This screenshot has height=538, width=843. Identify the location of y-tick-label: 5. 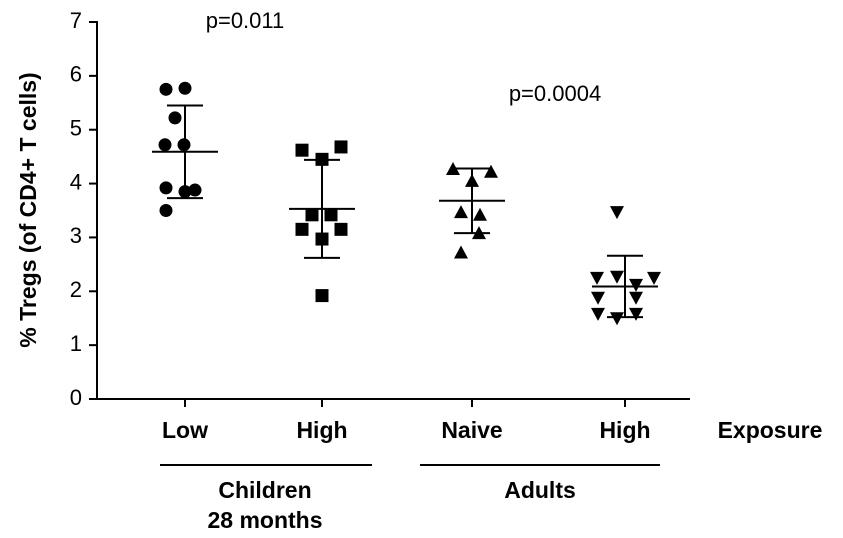
(76, 128).